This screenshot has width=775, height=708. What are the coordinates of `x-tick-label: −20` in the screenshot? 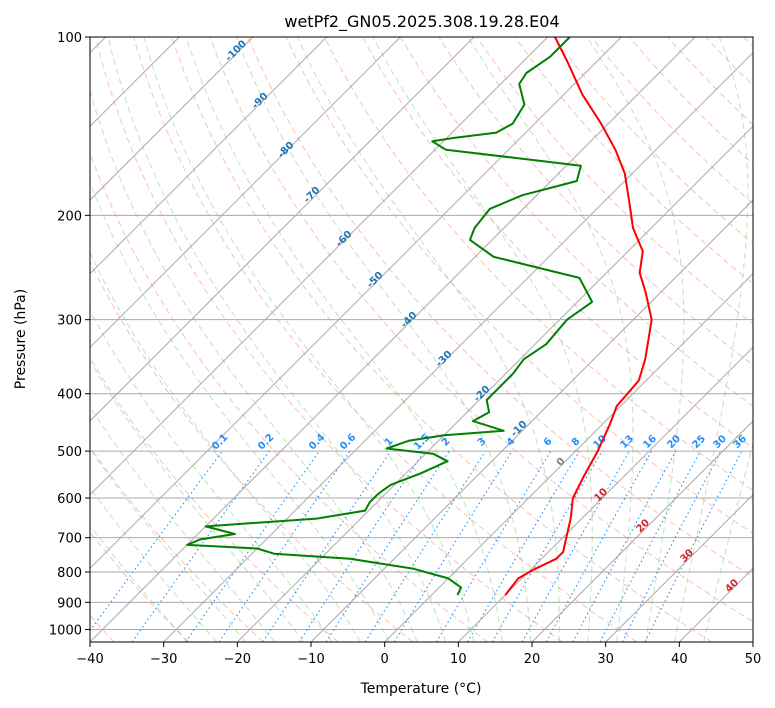 It's located at (237, 659).